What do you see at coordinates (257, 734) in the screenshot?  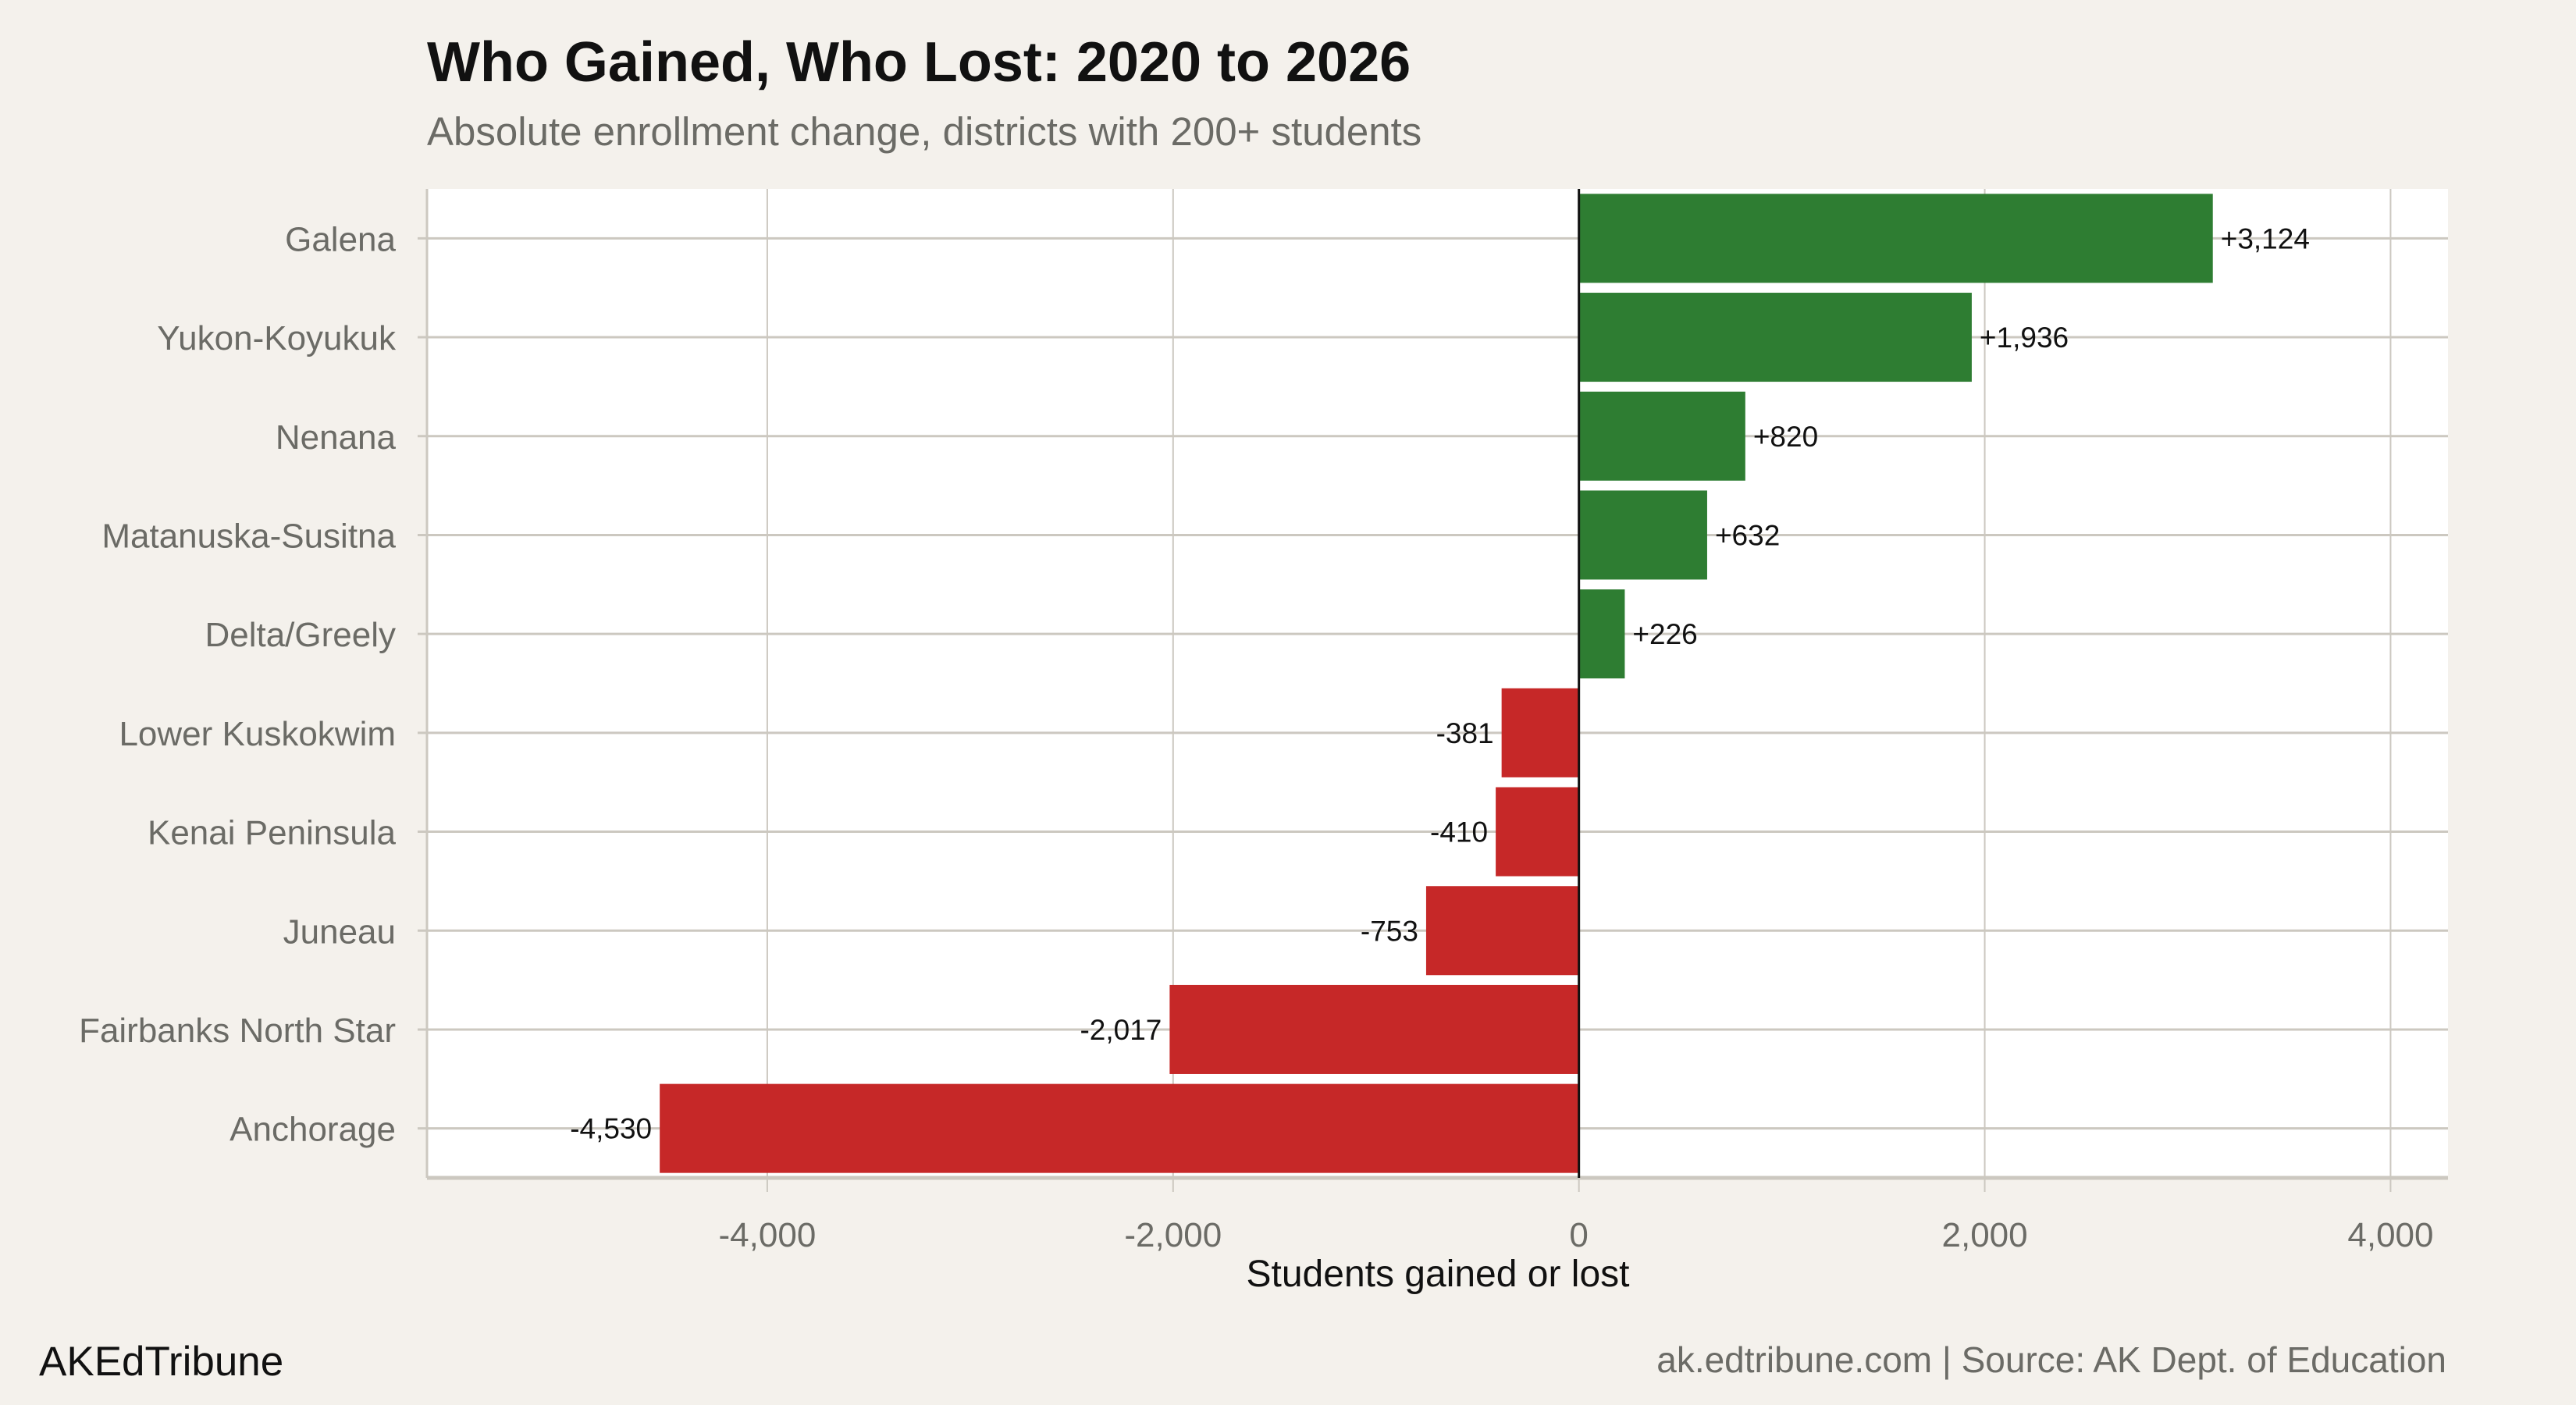 I see `y-tick-label: Lower Kuskokwim` at bounding box center [257, 734].